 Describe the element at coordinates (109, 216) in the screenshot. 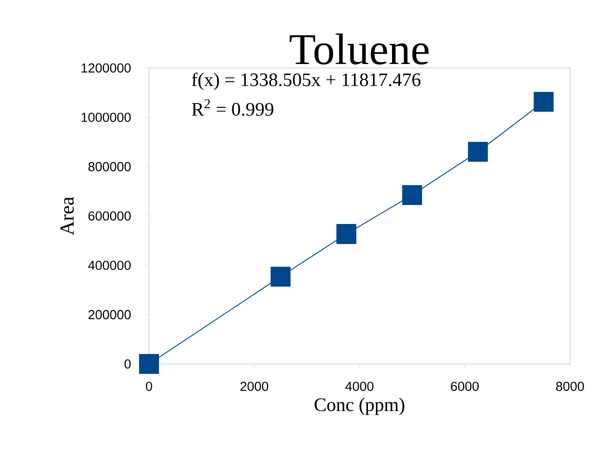

I see `y-tick-label: 600000` at that location.